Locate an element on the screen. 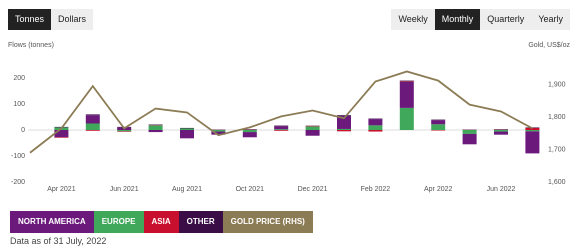 The image size is (578, 252). y-tick-label: 0 is located at coordinates (23, 130).